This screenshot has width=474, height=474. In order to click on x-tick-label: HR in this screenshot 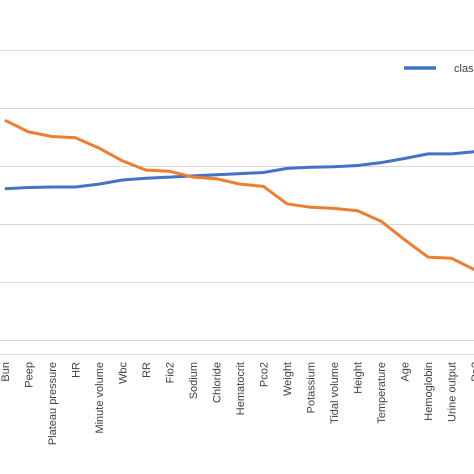, I will do `click(77, 370)`.